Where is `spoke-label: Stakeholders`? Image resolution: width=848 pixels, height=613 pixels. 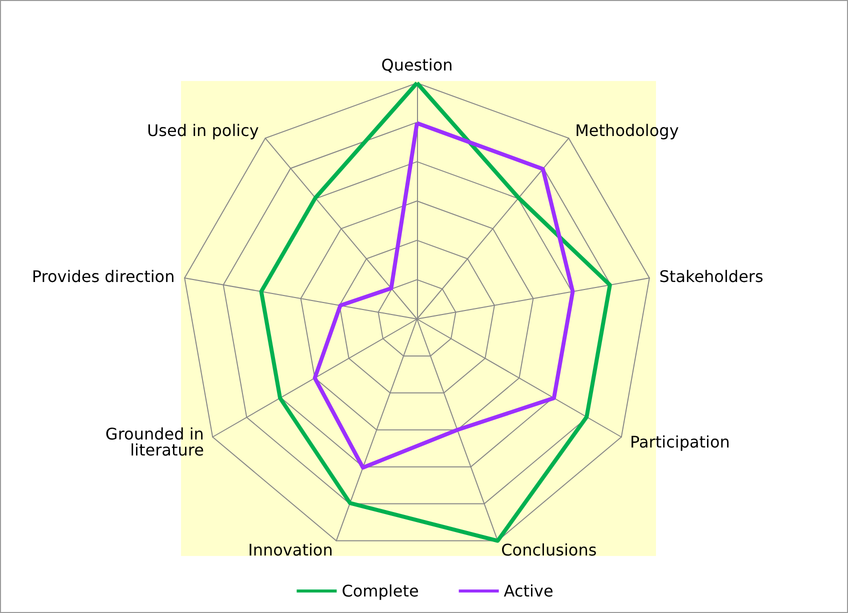
spoke-label: Stakeholders is located at coordinates (711, 276).